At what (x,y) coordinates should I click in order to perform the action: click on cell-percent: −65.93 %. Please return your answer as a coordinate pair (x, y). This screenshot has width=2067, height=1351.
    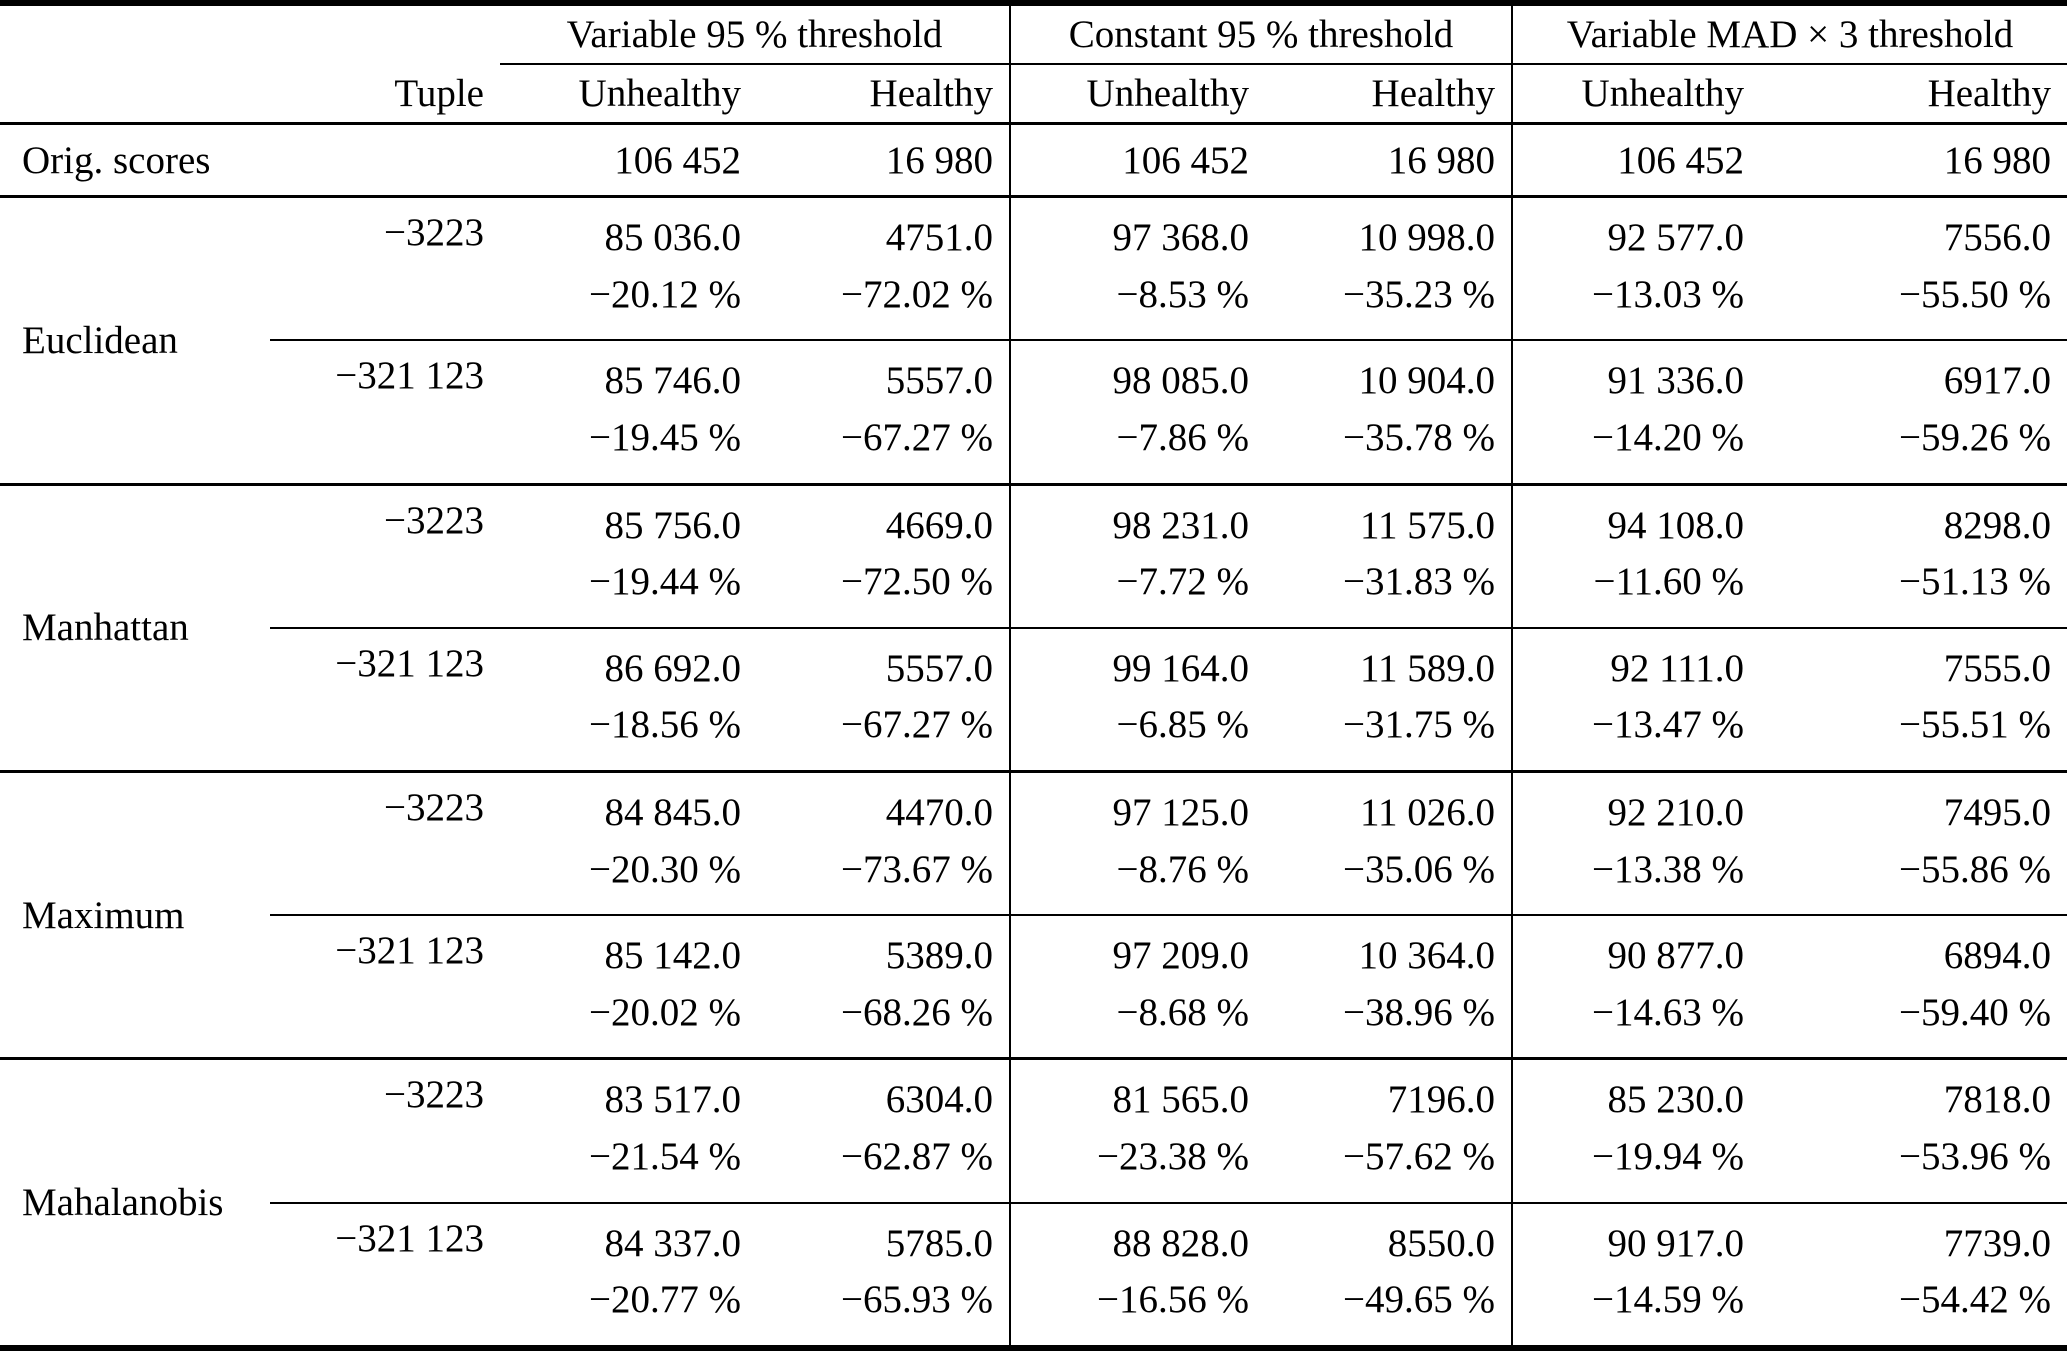
    Looking at the image, I should click on (917, 1300).